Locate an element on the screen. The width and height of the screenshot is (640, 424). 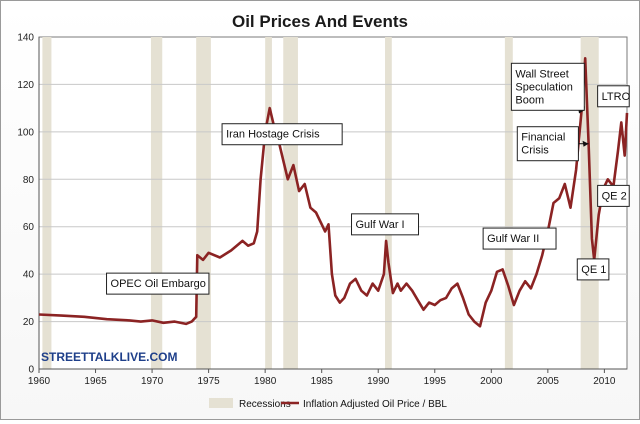
y-tick-label: 120 is located at coordinates (25, 85).